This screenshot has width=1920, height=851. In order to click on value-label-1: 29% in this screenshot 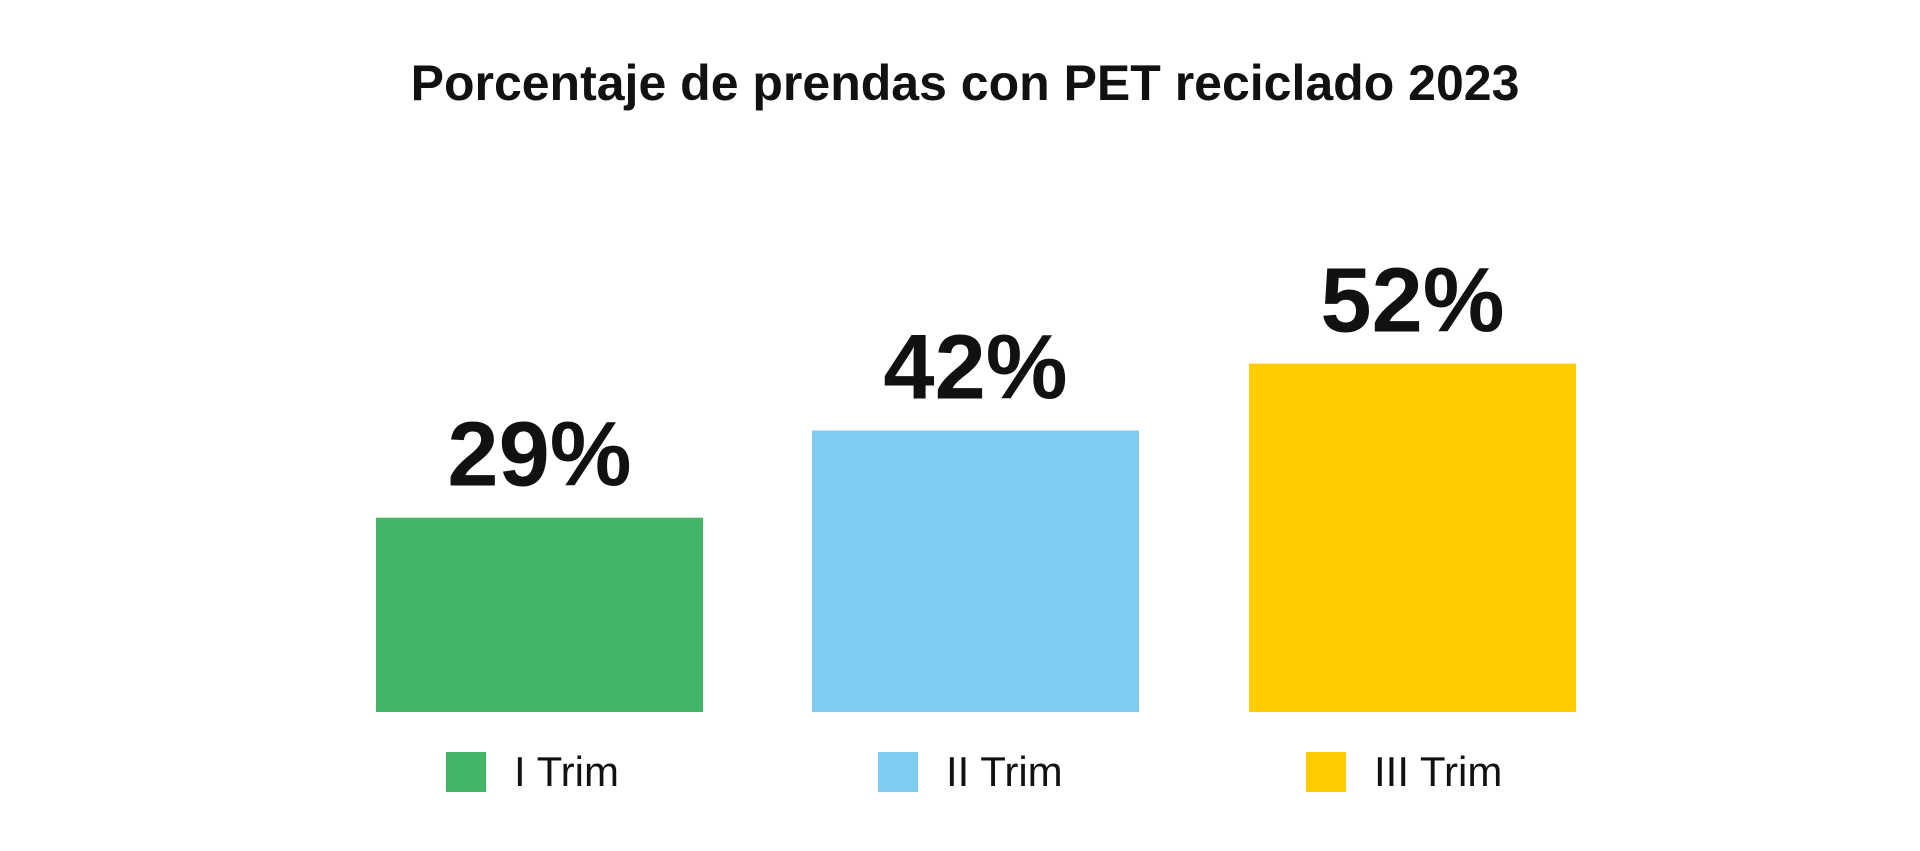, I will do `click(539, 455)`.